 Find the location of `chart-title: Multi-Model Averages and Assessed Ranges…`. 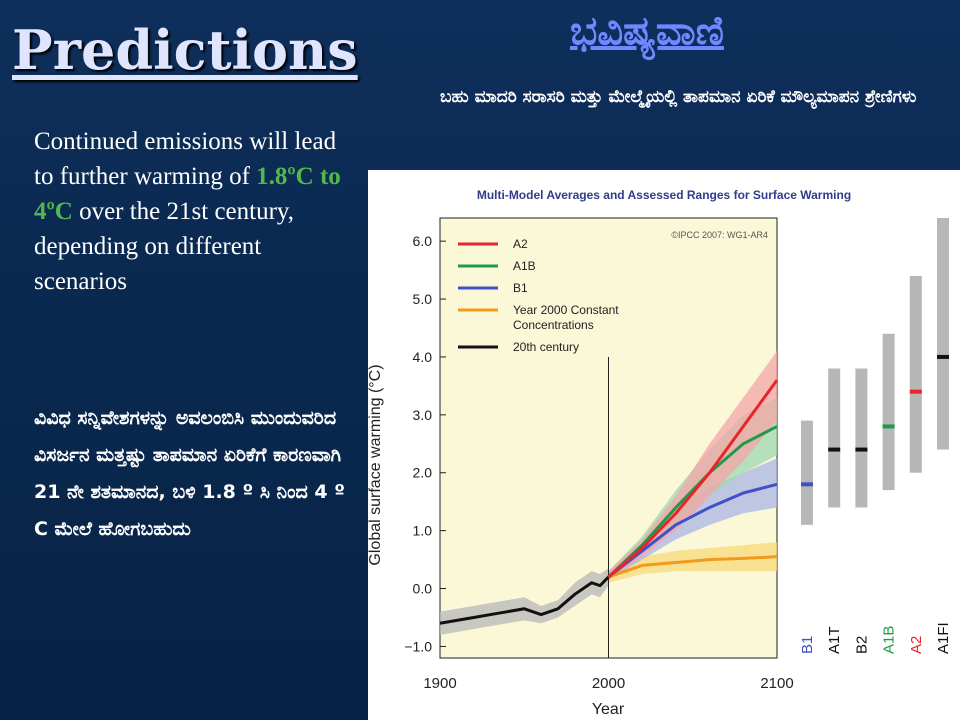

chart-title: Multi-Model Averages and Assessed Ranges… is located at coordinates (664, 195).